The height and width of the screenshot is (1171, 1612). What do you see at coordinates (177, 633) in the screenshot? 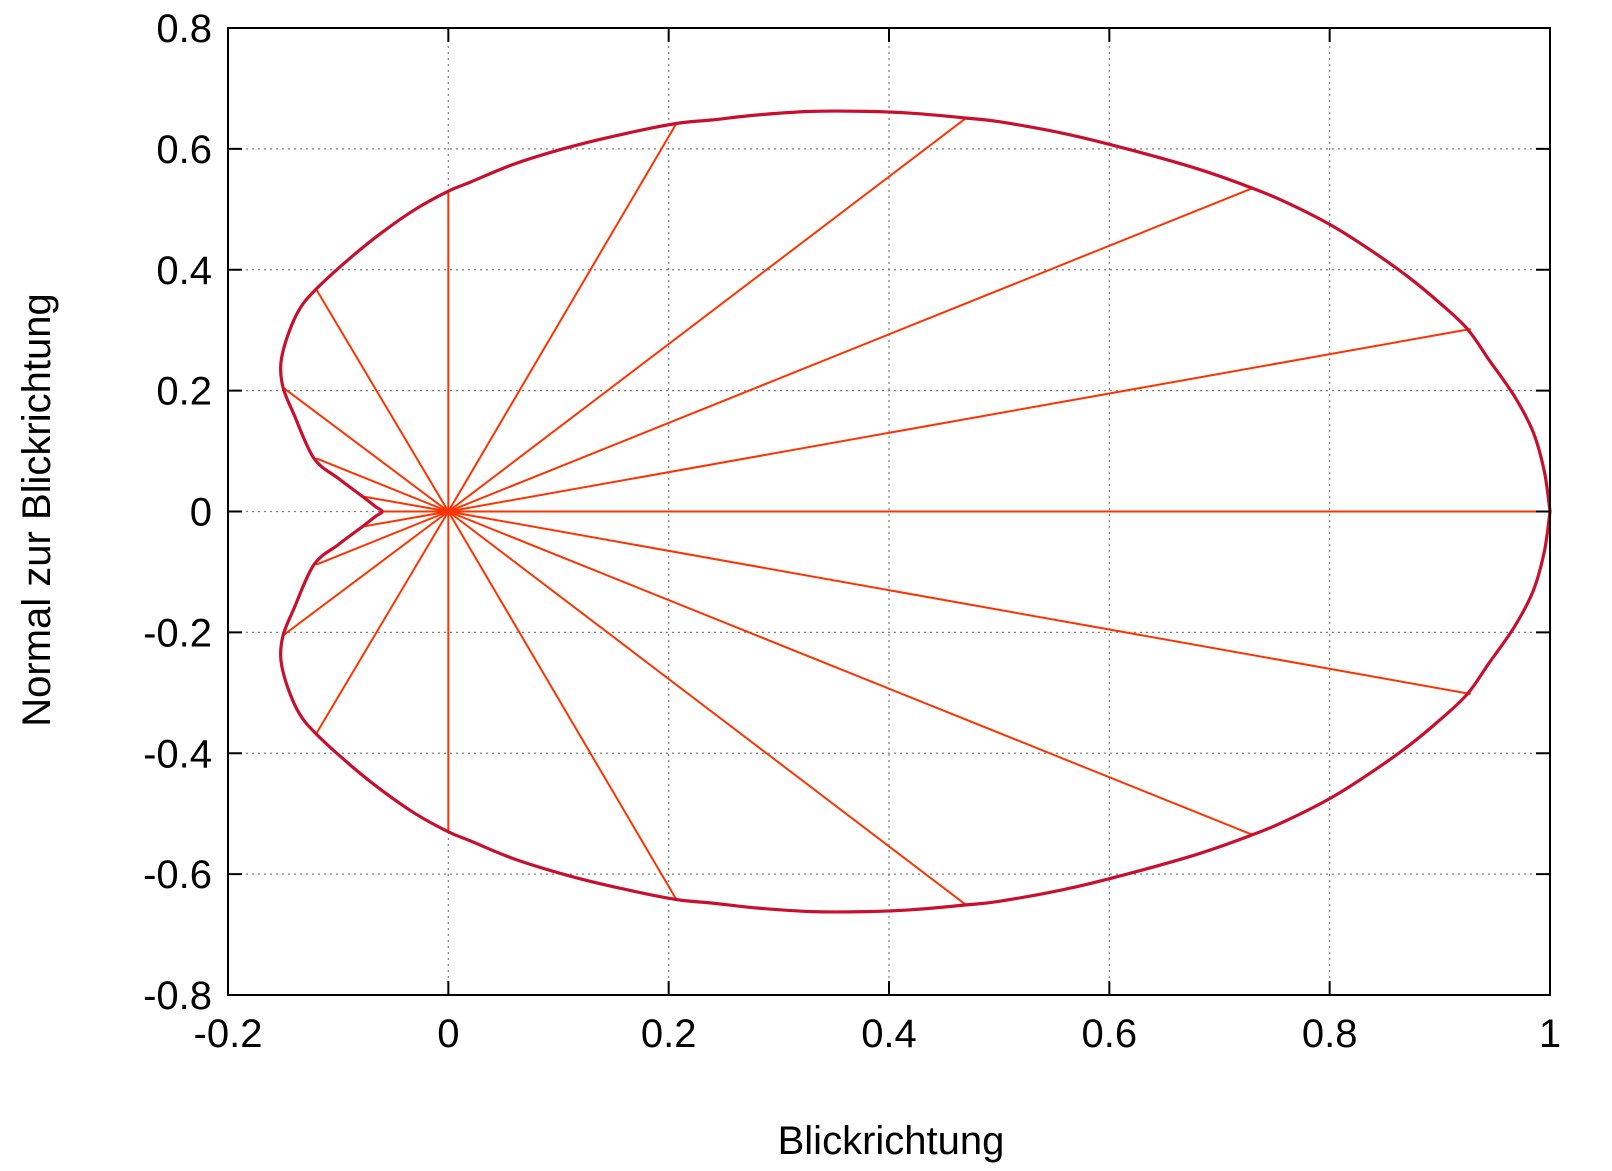
I see `y-tick-label: -0.2` at bounding box center [177, 633].